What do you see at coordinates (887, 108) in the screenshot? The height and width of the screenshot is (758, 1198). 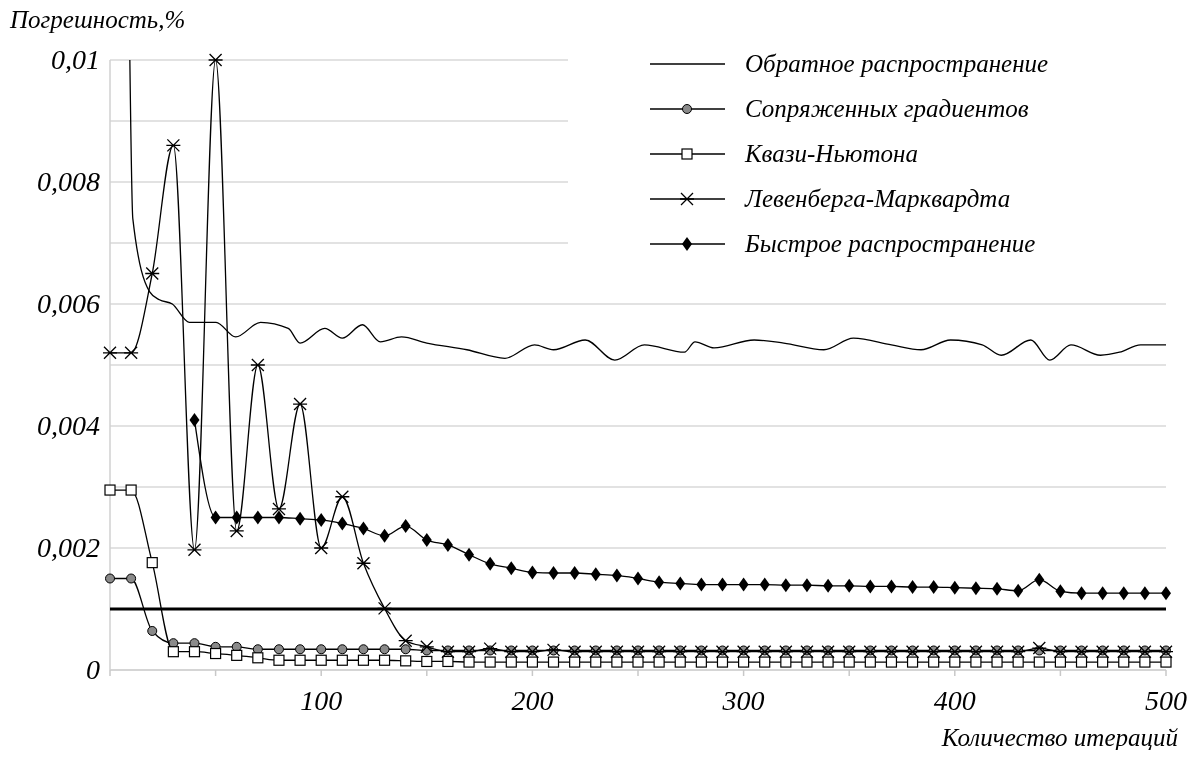 I see `legend-label: Сопряженных градиентов` at bounding box center [887, 108].